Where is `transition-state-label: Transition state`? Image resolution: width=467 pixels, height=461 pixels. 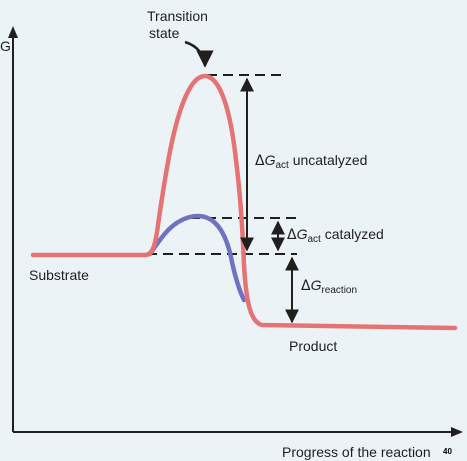
transition-state-label: Transition state is located at coordinates (177, 25).